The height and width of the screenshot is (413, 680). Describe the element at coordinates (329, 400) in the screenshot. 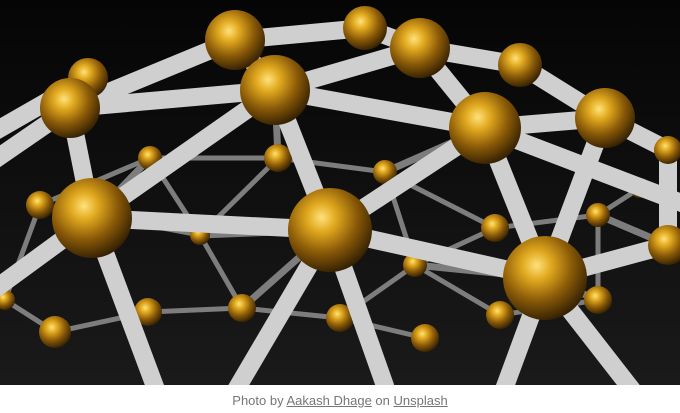

I see `author-link: Aakash Dhage` at that location.